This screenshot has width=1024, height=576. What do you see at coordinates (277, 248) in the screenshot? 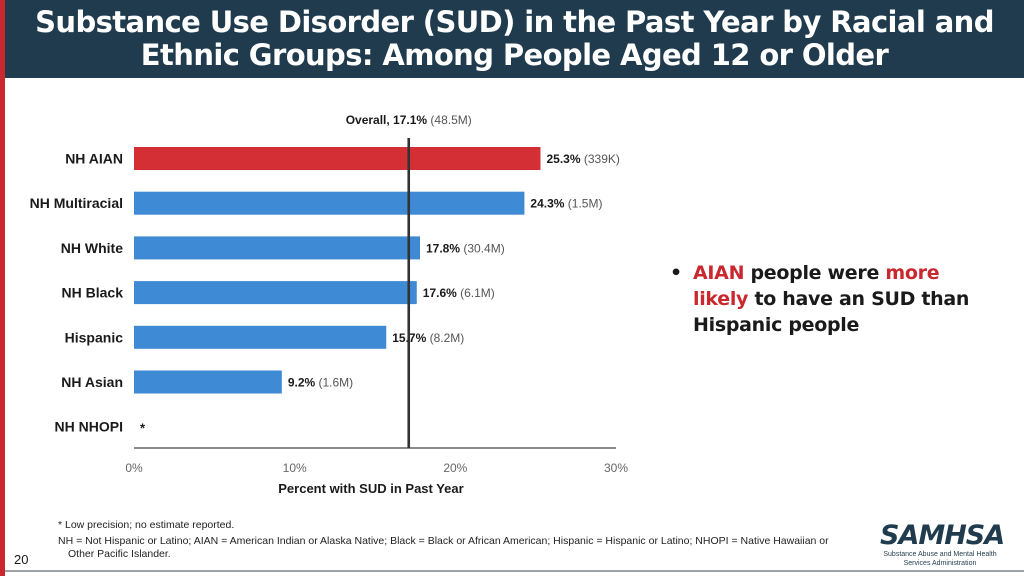
I see `bar-nh-white` at bounding box center [277, 248].